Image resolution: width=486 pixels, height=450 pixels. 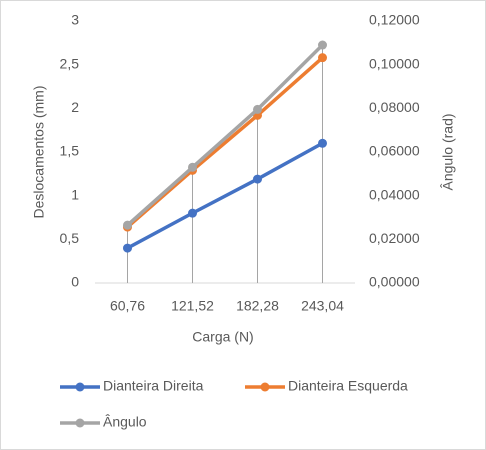 What do you see at coordinates (394, 107) in the screenshot?
I see `y2-tick-label: 0,08000` at bounding box center [394, 107].